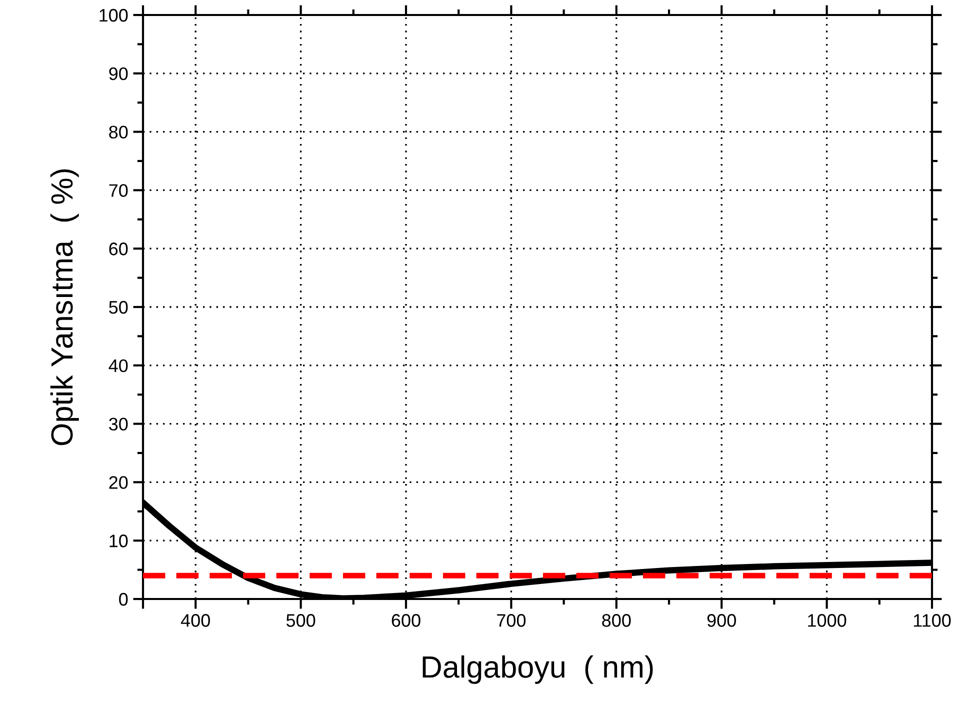 Image resolution: width=962 pixels, height=709 pixels. What do you see at coordinates (932, 620) in the screenshot?
I see `x-tick-label: 1100` at bounding box center [932, 620].